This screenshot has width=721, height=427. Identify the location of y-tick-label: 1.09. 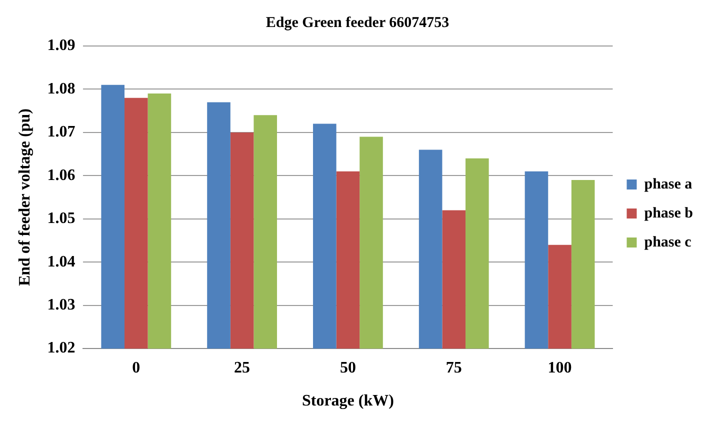
(61, 45).